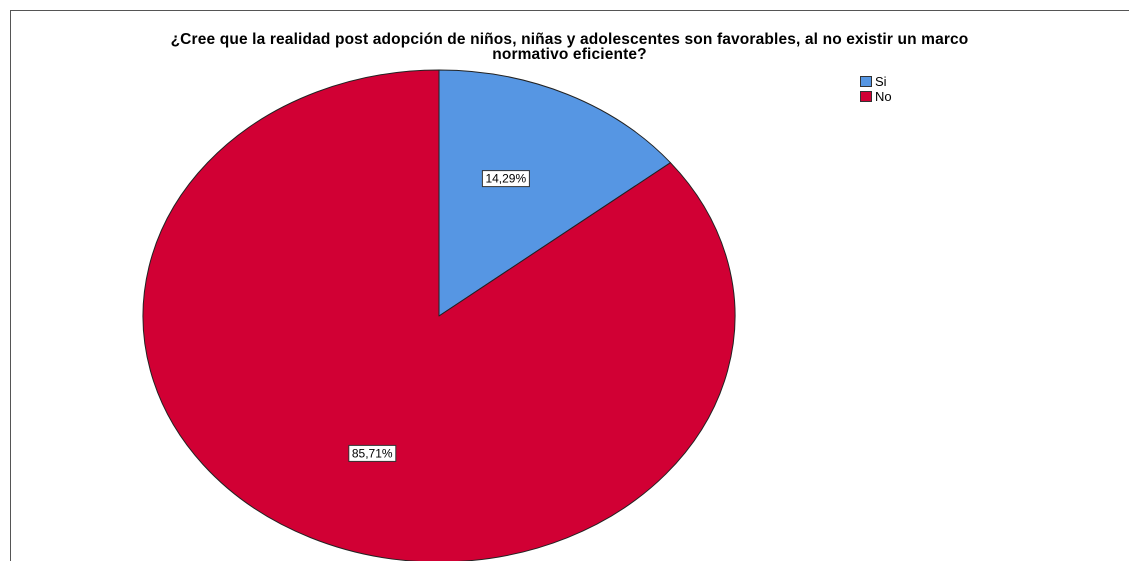  I want to click on data-label-text: 14,29%, so click(505, 179).